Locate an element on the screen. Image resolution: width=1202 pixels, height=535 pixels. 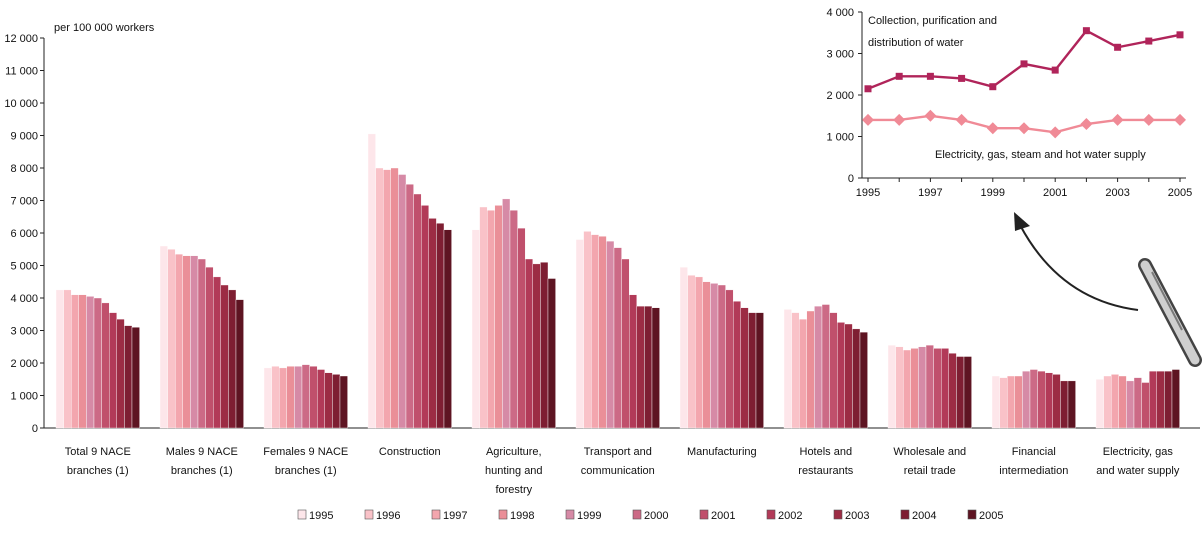
magnifier-handle-edge-icon is located at coordinates (1167, 301).